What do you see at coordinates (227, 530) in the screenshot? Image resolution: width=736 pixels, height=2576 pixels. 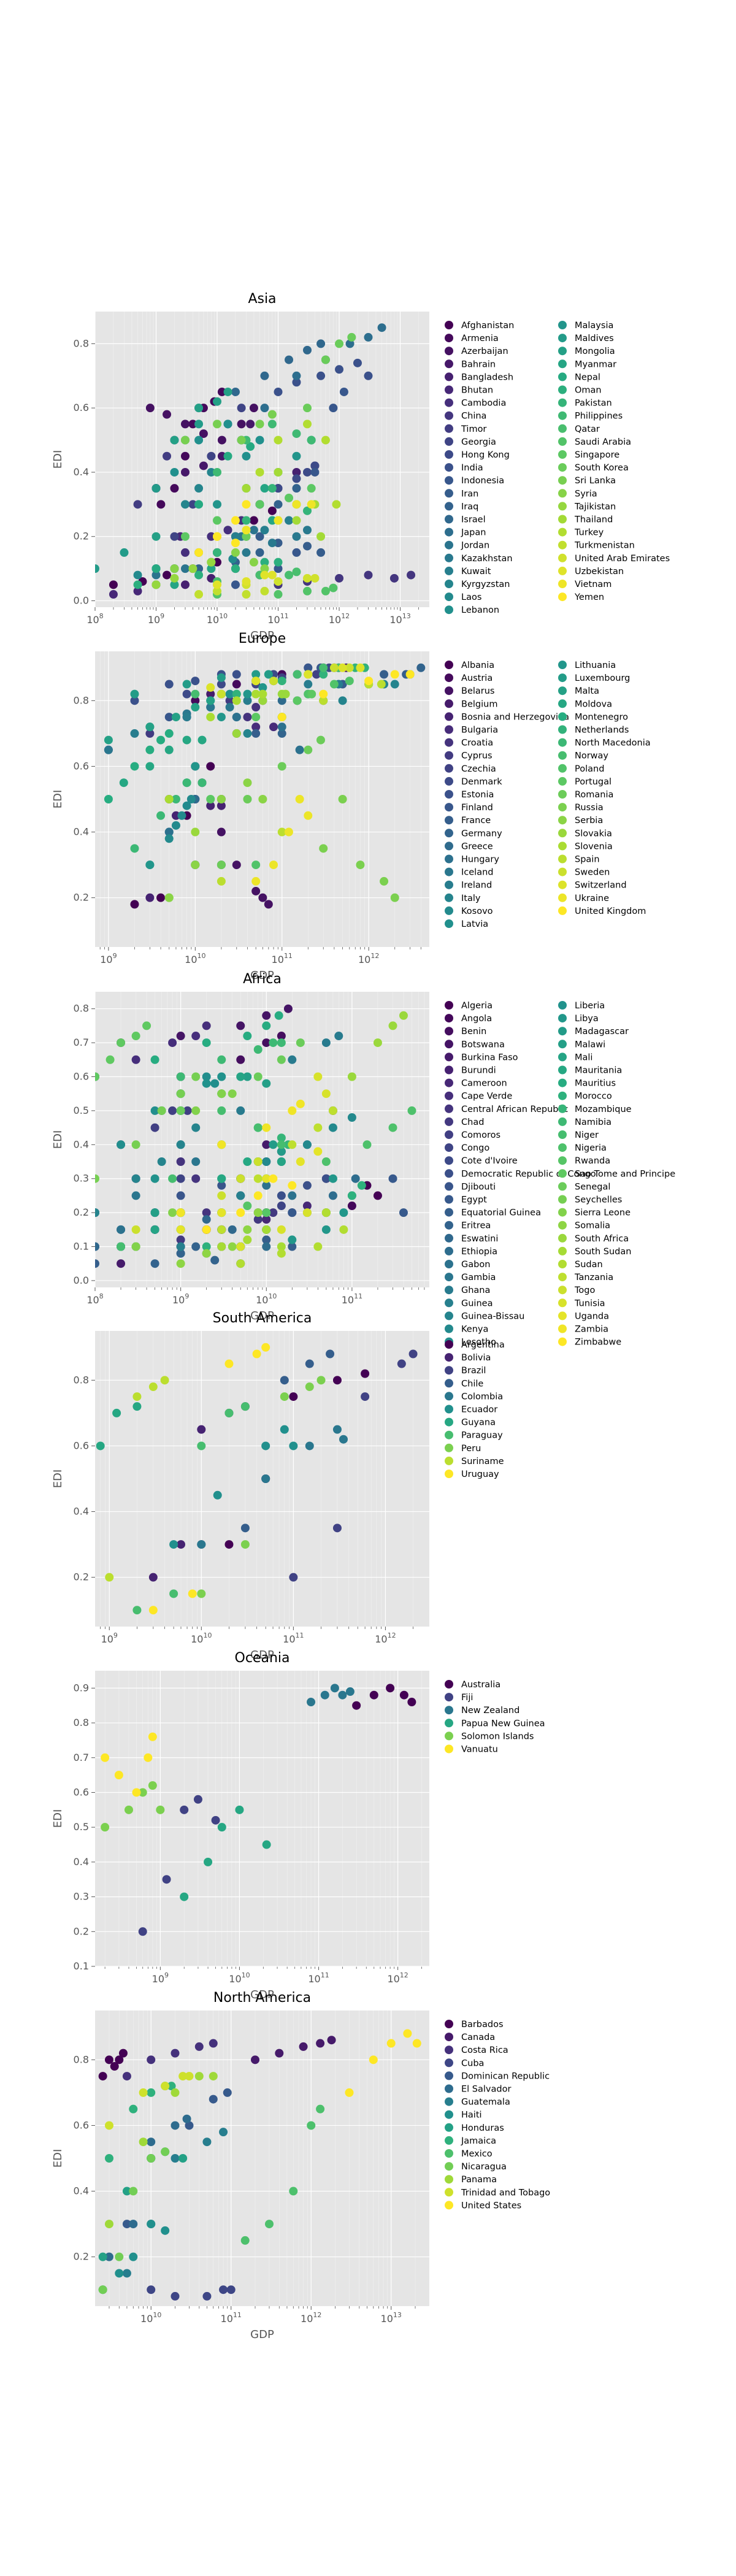 I see `chart-asia-point-cambodia` at bounding box center [227, 530].